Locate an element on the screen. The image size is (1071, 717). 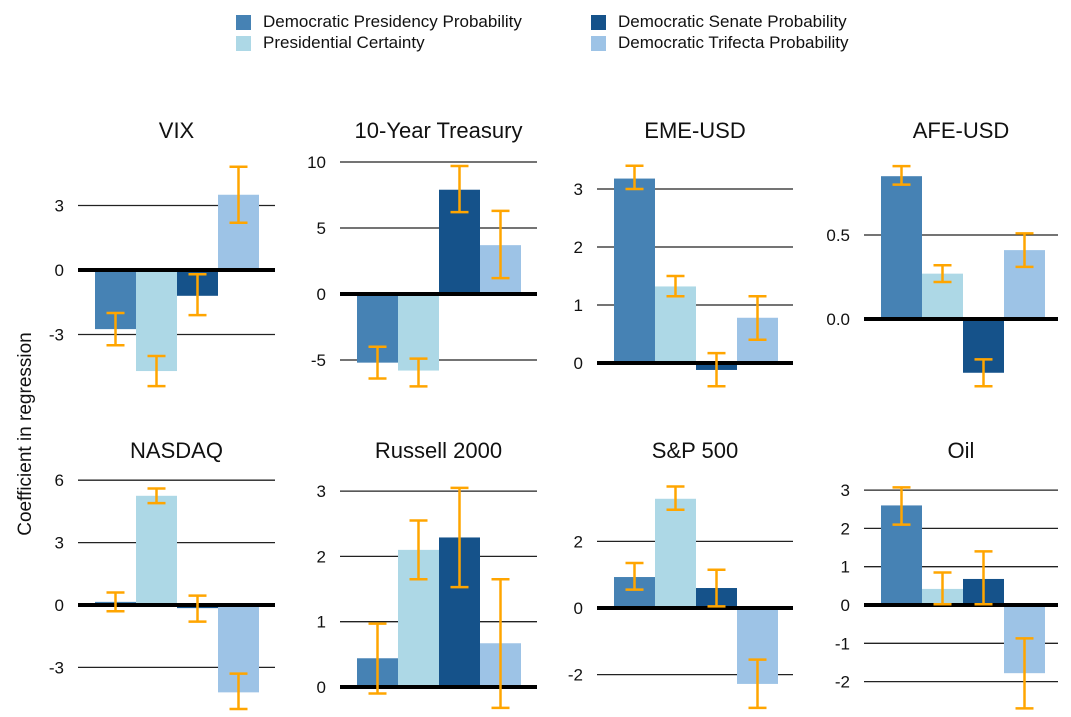
y-tick-label: 10 is located at coordinates (316, 162).